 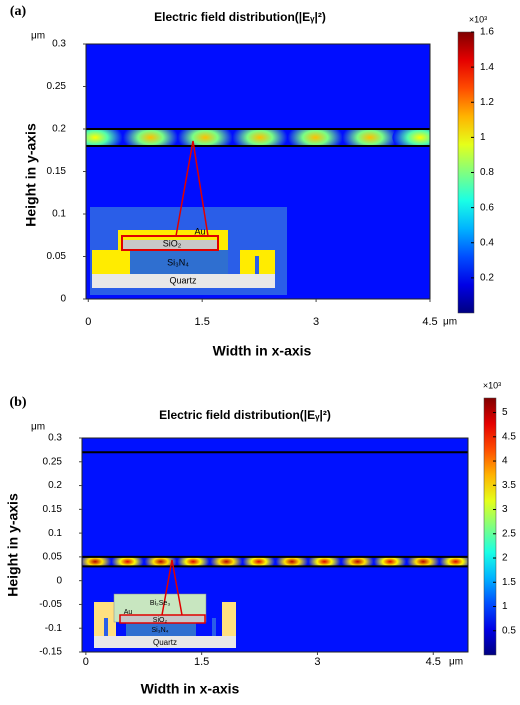 I want to click on colorbar-tick-label: 1.2, so click(x=487, y=102).